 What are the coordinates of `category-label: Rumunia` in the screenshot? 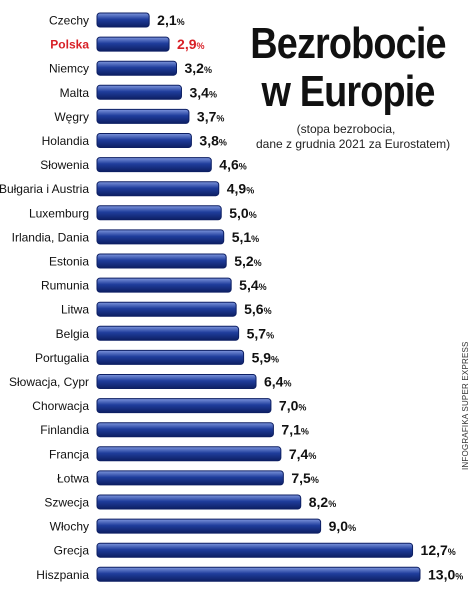 It's located at (65, 286).